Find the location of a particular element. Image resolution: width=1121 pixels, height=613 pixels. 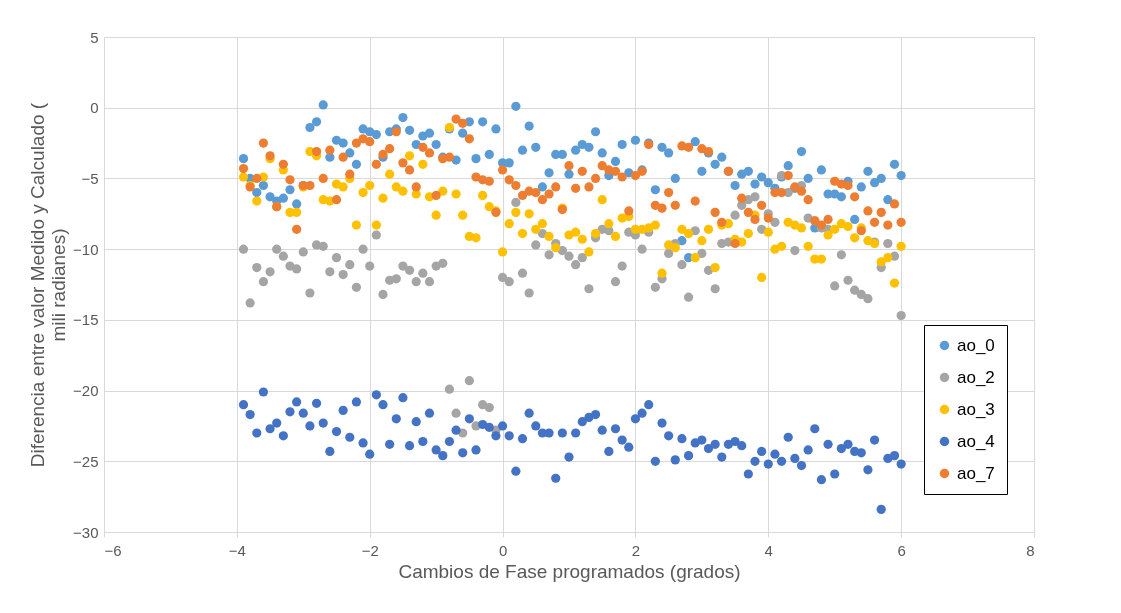

y-axis-title: Diferencia entre valor Medido y Calculado ( mili radianes) is located at coordinates (48, 285).